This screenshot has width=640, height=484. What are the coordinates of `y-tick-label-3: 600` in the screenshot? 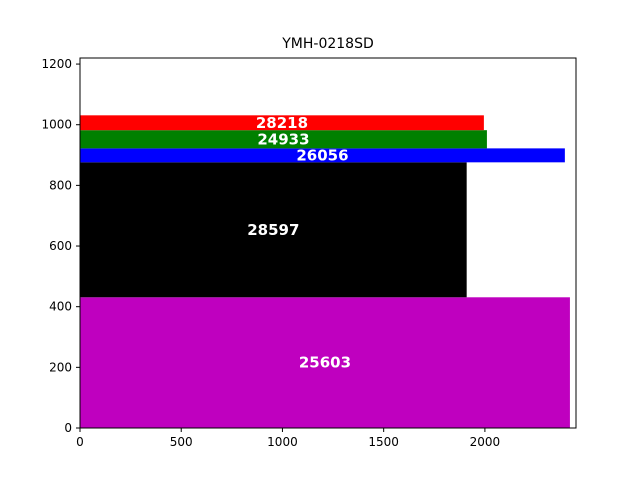 It's located at (60, 246).